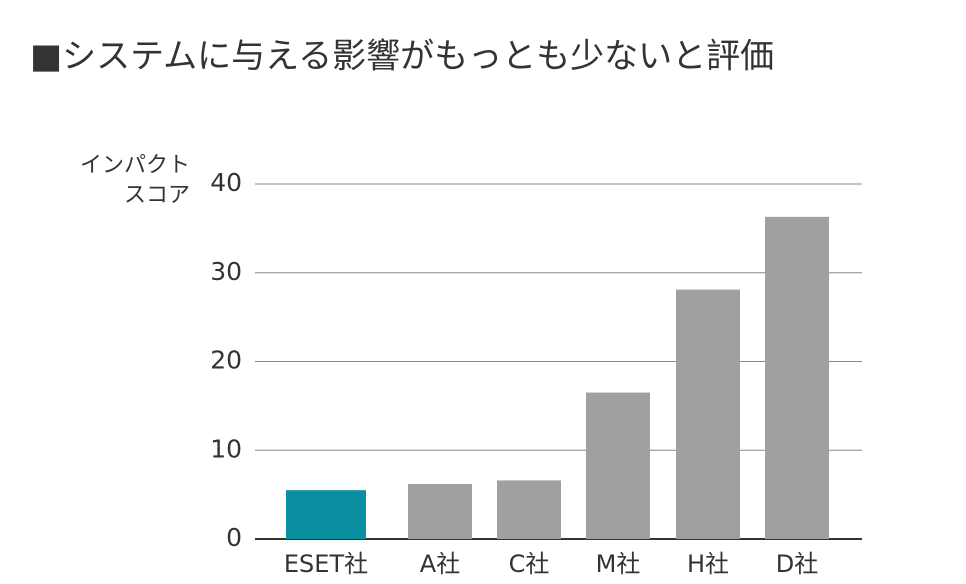 This screenshot has width=966, height=584. Describe the element at coordinates (226, 182) in the screenshot. I see `y-tick-label: 40` at that location.